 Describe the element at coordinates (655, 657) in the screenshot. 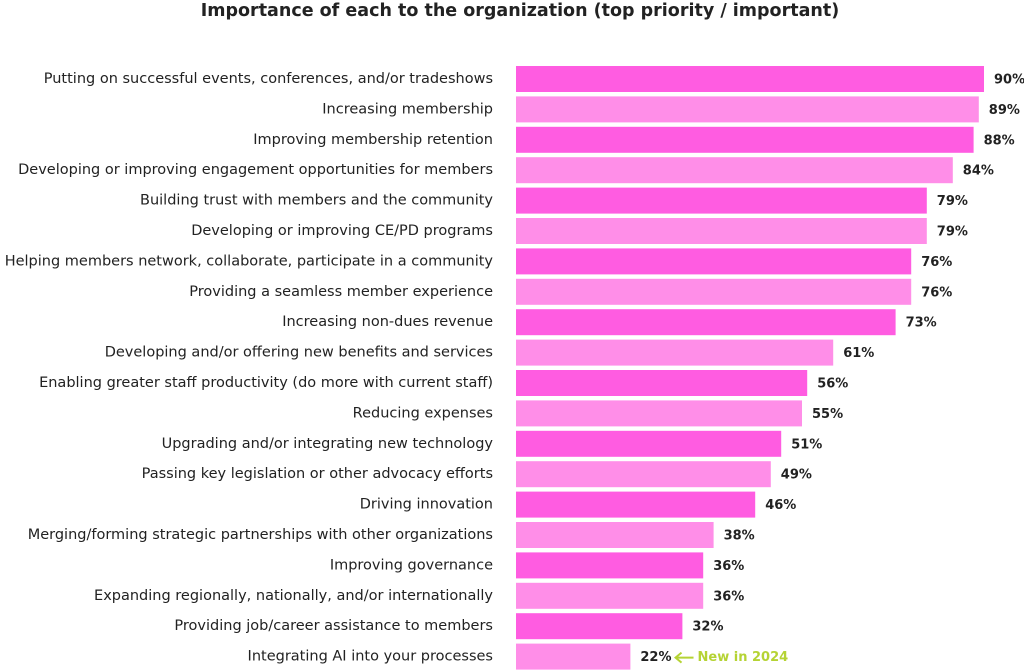

I see `value-label: 22%` at that location.